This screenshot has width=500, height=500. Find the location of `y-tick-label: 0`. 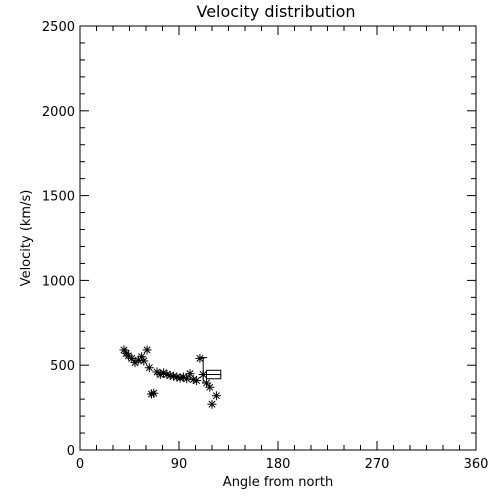

y-tick-label: 0 is located at coordinates (71, 451).